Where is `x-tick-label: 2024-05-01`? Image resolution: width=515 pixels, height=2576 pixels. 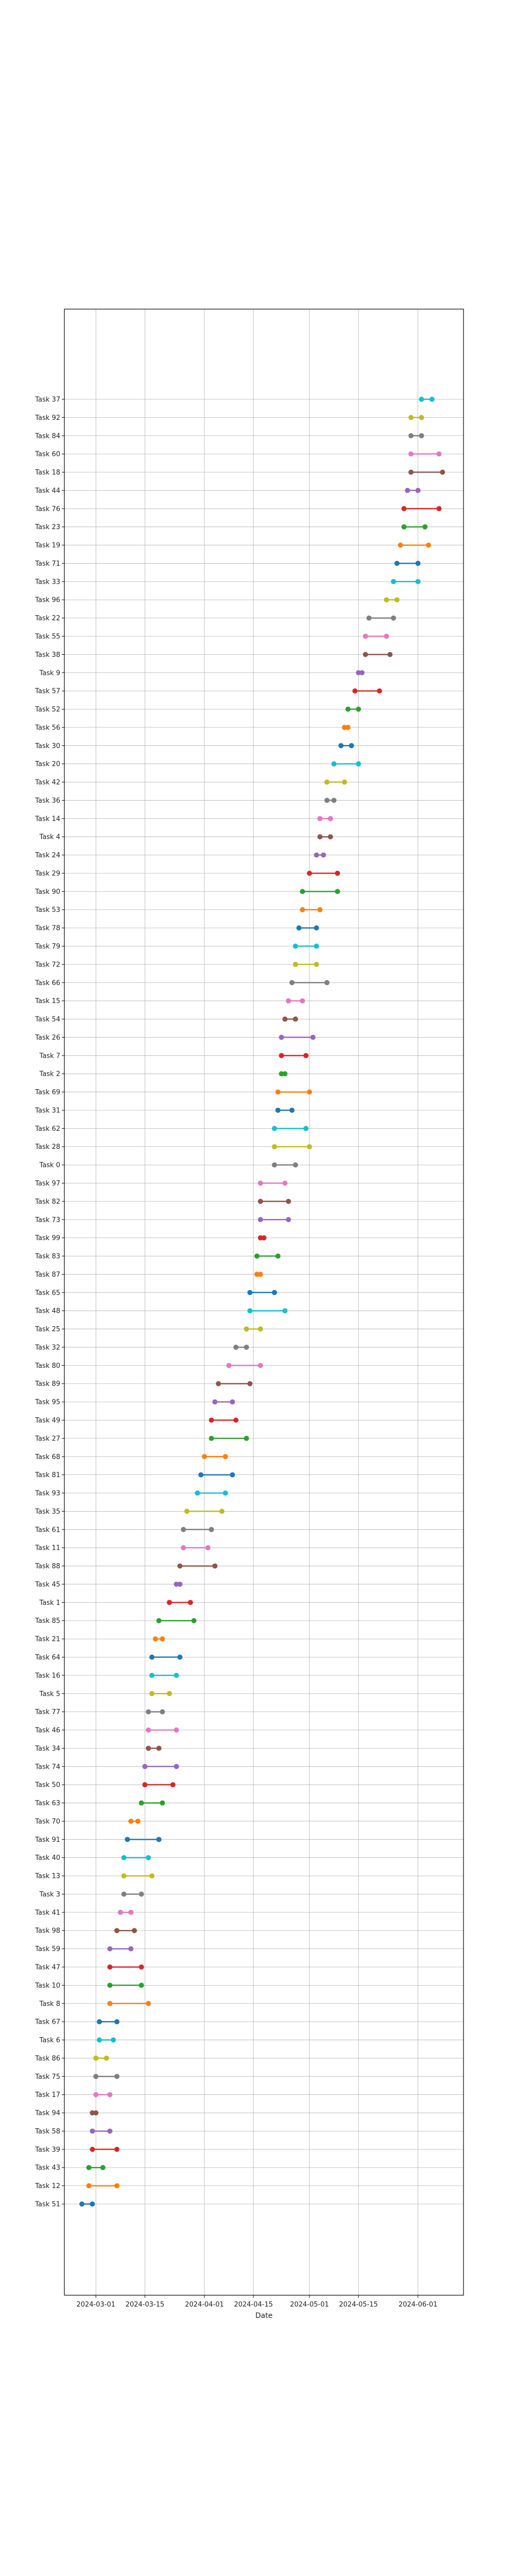 x-tick-label: 2024-05-01 is located at coordinates (309, 2305).